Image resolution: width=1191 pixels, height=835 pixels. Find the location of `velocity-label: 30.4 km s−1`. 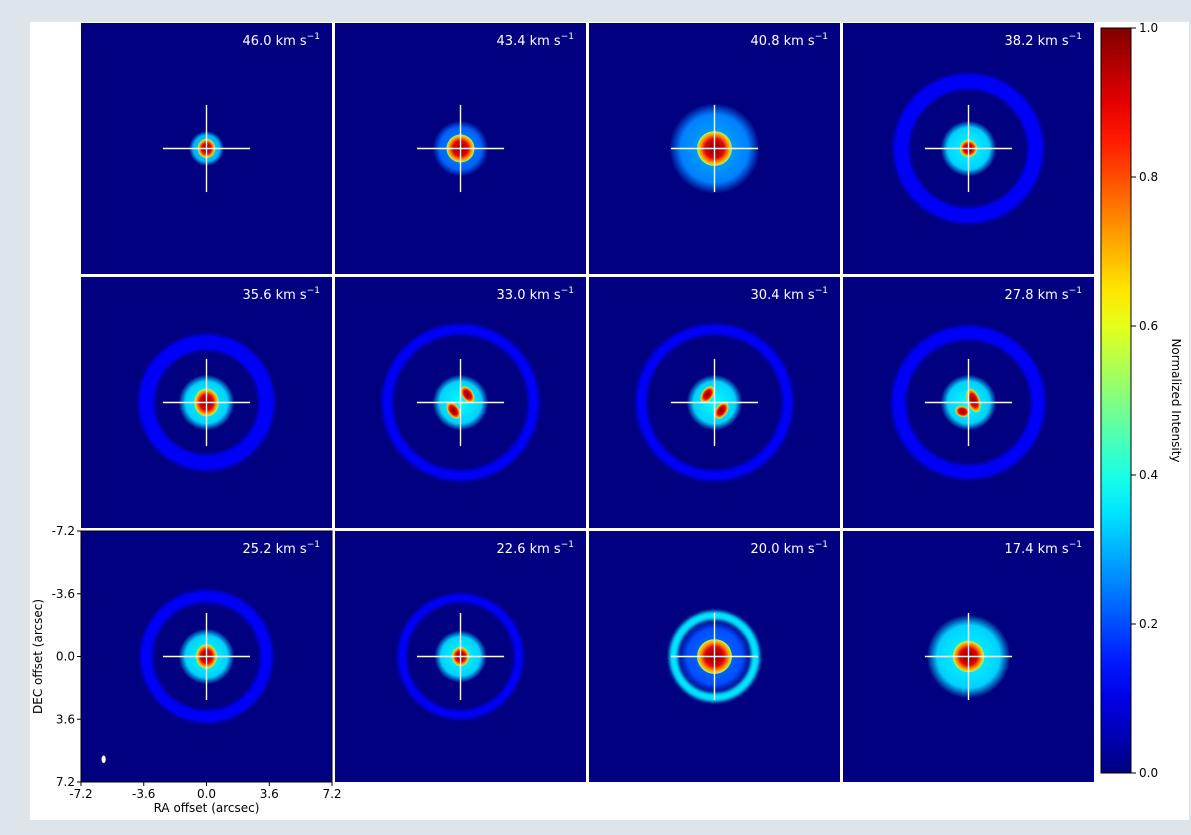

velocity-label: 30.4 km s−1 is located at coordinates (789, 294).